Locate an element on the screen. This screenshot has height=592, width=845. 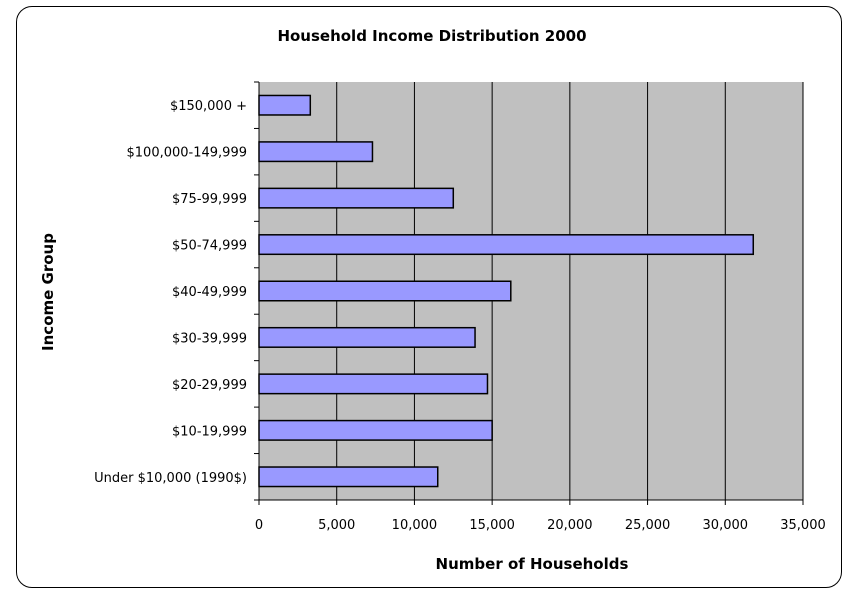
x-tick-label: 20,000 is located at coordinates (570, 525).